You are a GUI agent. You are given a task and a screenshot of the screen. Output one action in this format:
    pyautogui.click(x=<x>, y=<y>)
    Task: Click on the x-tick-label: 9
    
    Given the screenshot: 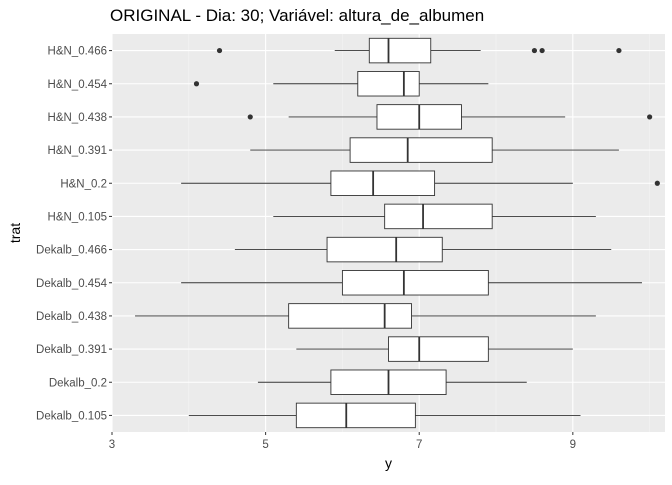 What is the action you would take?
    pyautogui.click(x=573, y=445)
    